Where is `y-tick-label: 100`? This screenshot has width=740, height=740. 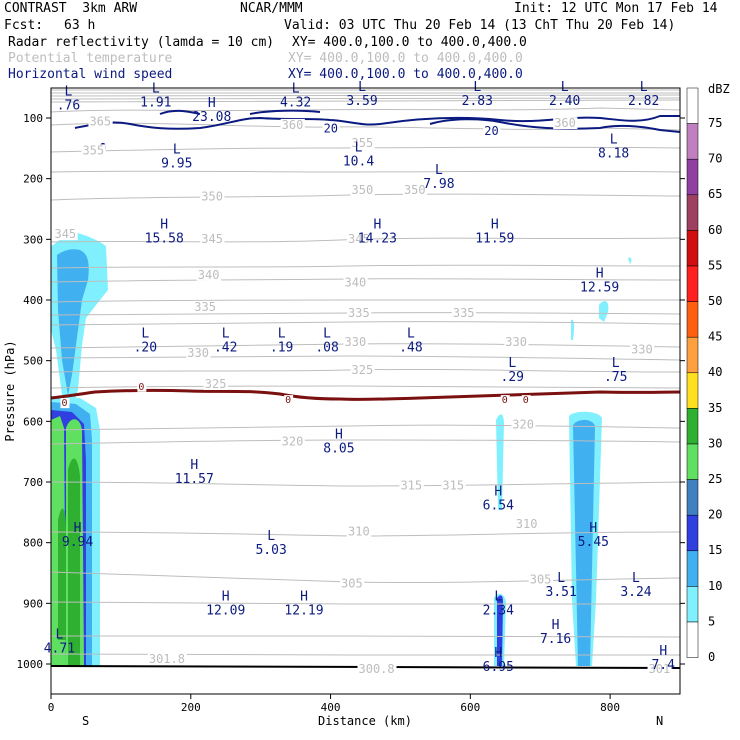 y-tick-label: 100 is located at coordinates (33, 118).